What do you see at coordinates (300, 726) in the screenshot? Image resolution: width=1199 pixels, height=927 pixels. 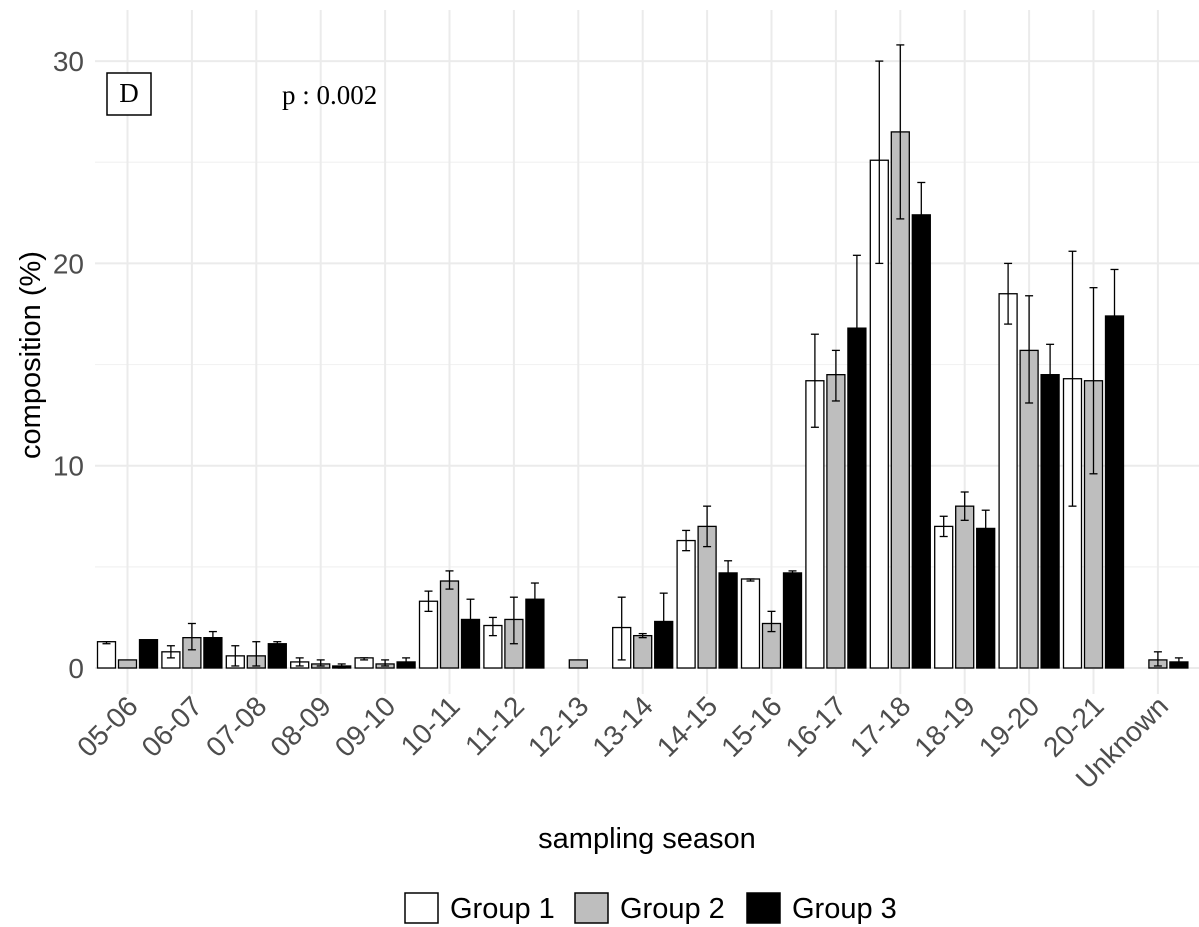 I see `x-tick-label: 08-09` at bounding box center [300, 726].